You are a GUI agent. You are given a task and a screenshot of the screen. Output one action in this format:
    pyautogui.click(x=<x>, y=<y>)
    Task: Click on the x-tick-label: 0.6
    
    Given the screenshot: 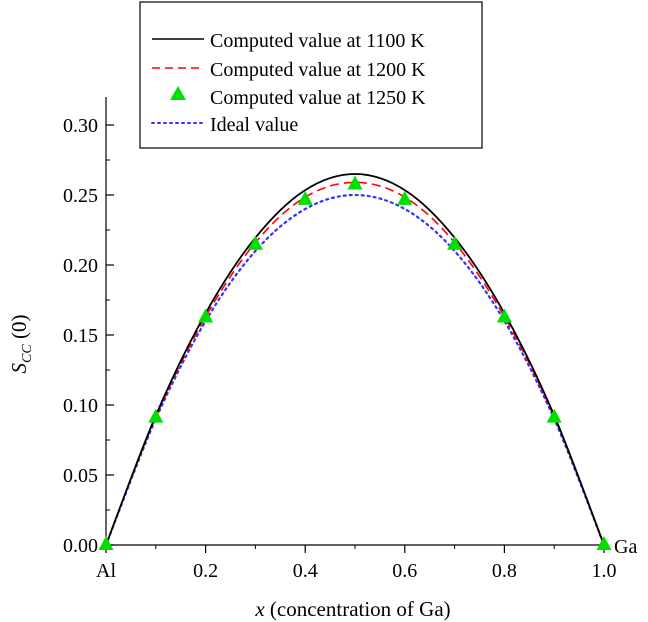 What is the action you would take?
    pyautogui.click(x=404, y=571)
    